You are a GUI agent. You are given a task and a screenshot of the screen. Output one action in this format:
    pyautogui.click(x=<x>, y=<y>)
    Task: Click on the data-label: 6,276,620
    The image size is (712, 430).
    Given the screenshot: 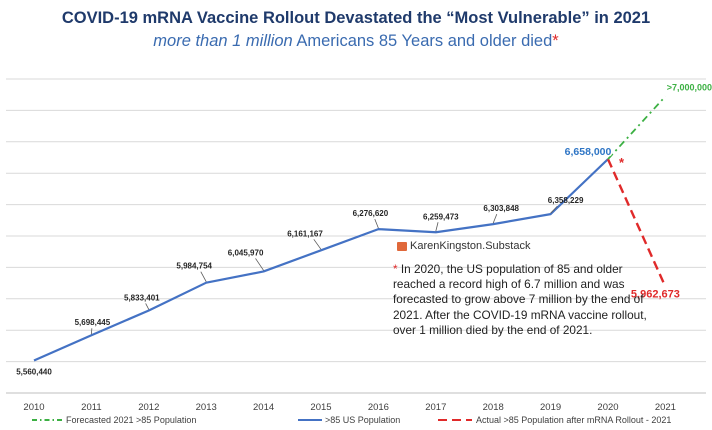 What is the action you would take?
    pyautogui.click(x=371, y=213)
    